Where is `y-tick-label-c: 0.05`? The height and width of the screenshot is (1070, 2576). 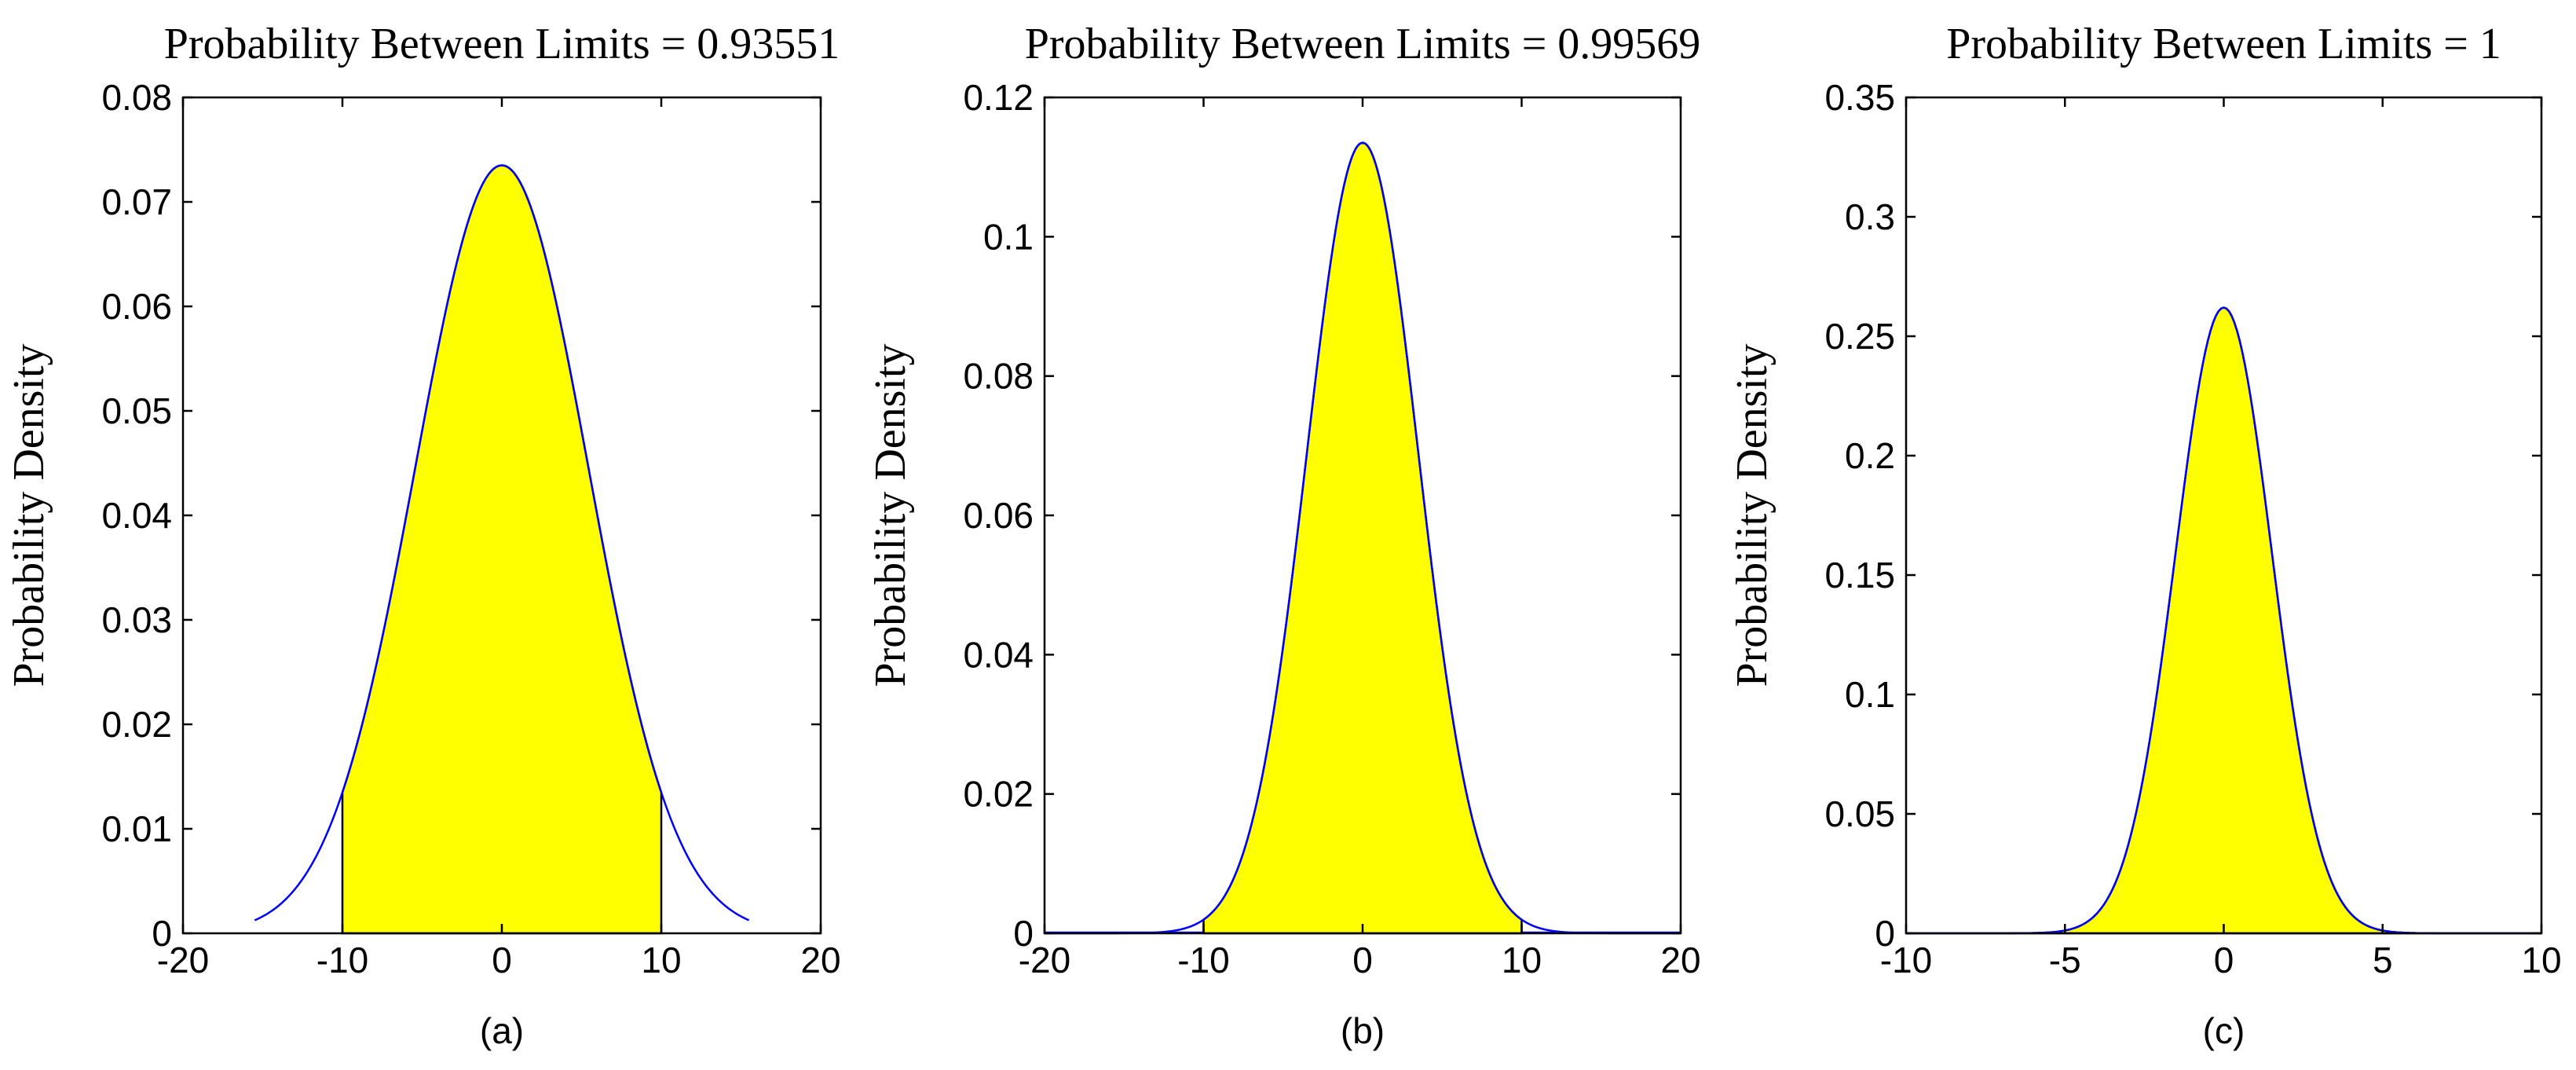
y-tick-label-c: 0.05 is located at coordinates (1860, 813).